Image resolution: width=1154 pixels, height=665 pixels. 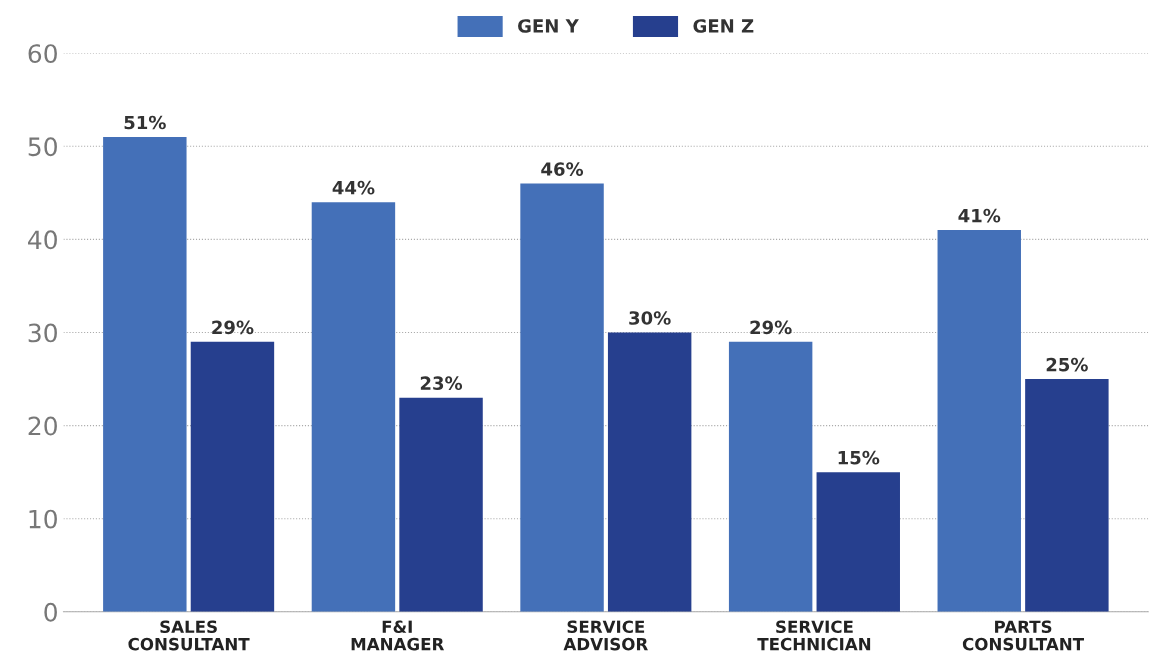 I want to click on data-label: 23%, so click(x=441, y=383).